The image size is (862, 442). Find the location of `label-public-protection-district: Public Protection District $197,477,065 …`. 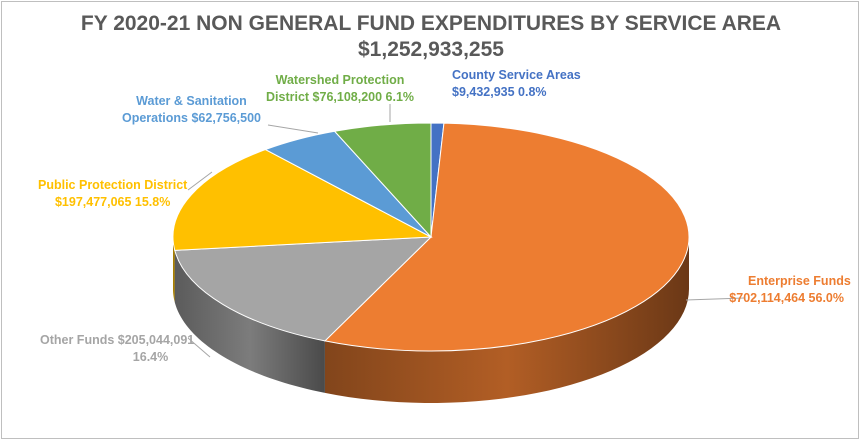

label-public-protection-district: Public Protection District $197,477,065 … is located at coordinates (113, 193).